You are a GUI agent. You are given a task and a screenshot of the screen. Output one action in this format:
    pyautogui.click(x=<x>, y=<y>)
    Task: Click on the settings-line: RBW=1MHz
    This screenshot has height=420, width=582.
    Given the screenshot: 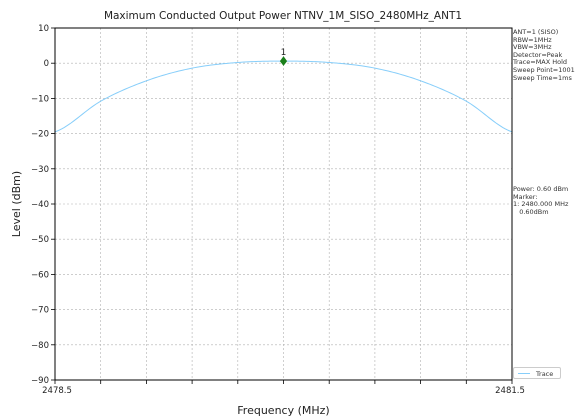 What is the action you would take?
    pyautogui.click(x=532, y=39)
    